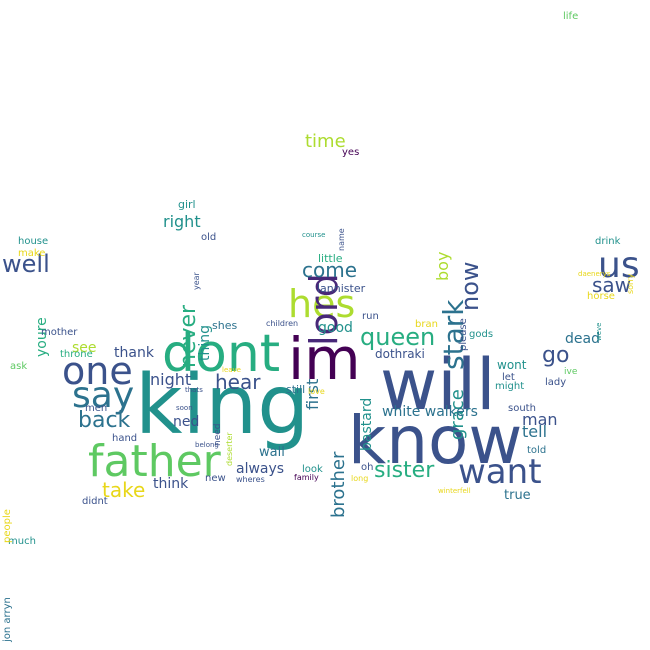 Image resolution: width=650 pixels, height=650 pixels. What do you see at coordinates (522, 408) in the screenshot?
I see `word-south: south` at bounding box center [522, 408].